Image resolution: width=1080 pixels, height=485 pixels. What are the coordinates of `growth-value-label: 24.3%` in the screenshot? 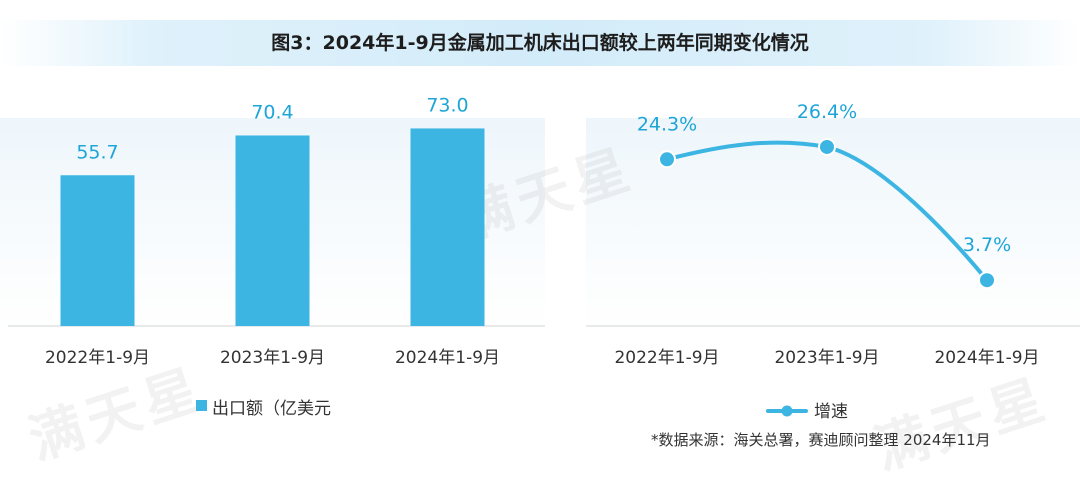 It's located at (667, 124).